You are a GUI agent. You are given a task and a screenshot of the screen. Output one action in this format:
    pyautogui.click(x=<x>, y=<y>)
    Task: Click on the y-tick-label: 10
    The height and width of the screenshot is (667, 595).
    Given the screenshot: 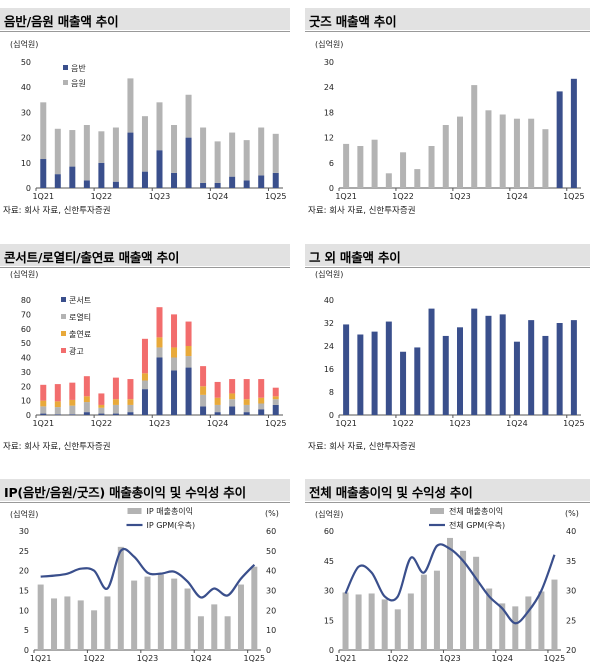 What is the action you would take?
    pyautogui.click(x=24, y=610)
    